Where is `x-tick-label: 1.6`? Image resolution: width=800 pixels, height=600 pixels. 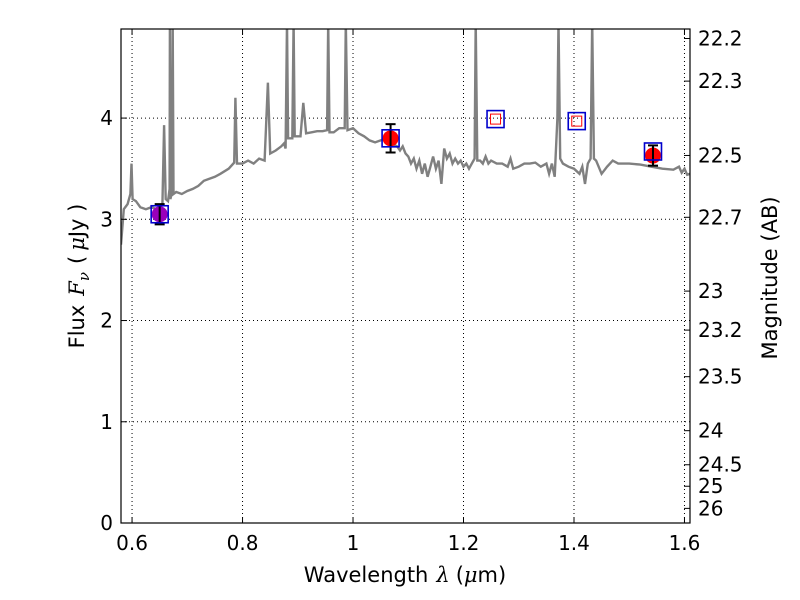
x-tick-label: 1.6 is located at coordinates (685, 543).